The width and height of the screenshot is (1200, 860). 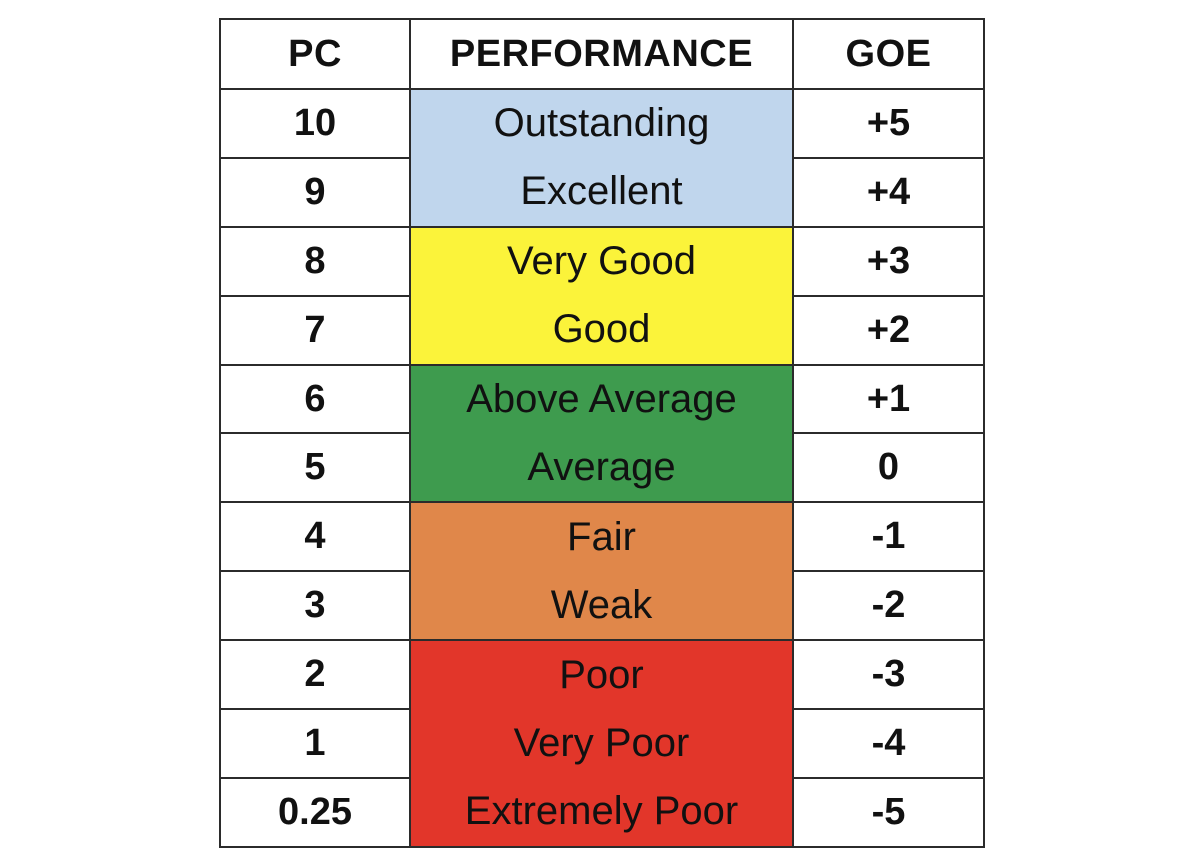 What do you see at coordinates (888, 606) in the screenshot?
I see `goe-value: -2` at bounding box center [888, 606].